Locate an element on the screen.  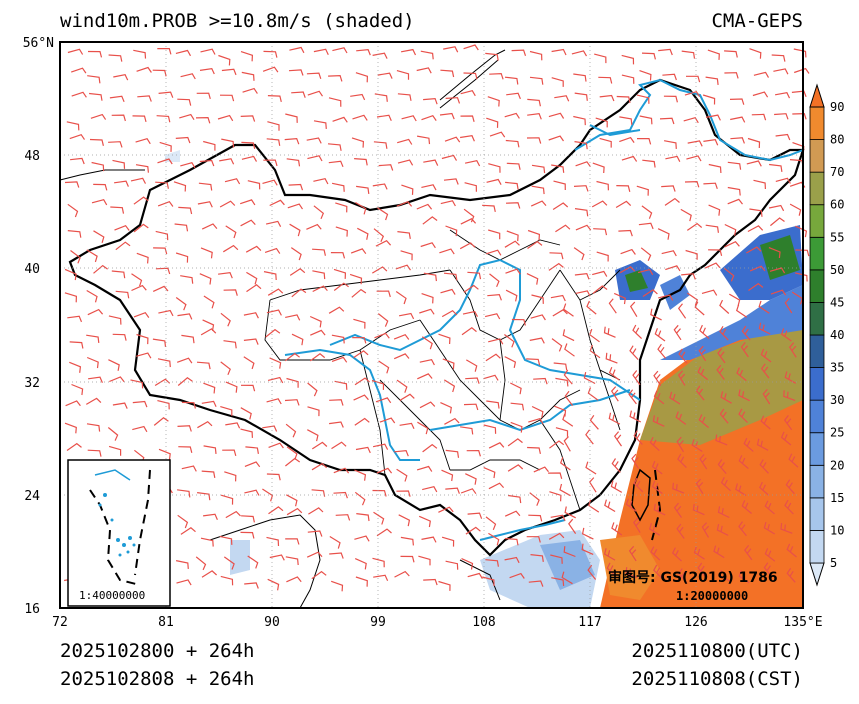
main-scale: 1:20000000 is located at coordinates (712, 596).